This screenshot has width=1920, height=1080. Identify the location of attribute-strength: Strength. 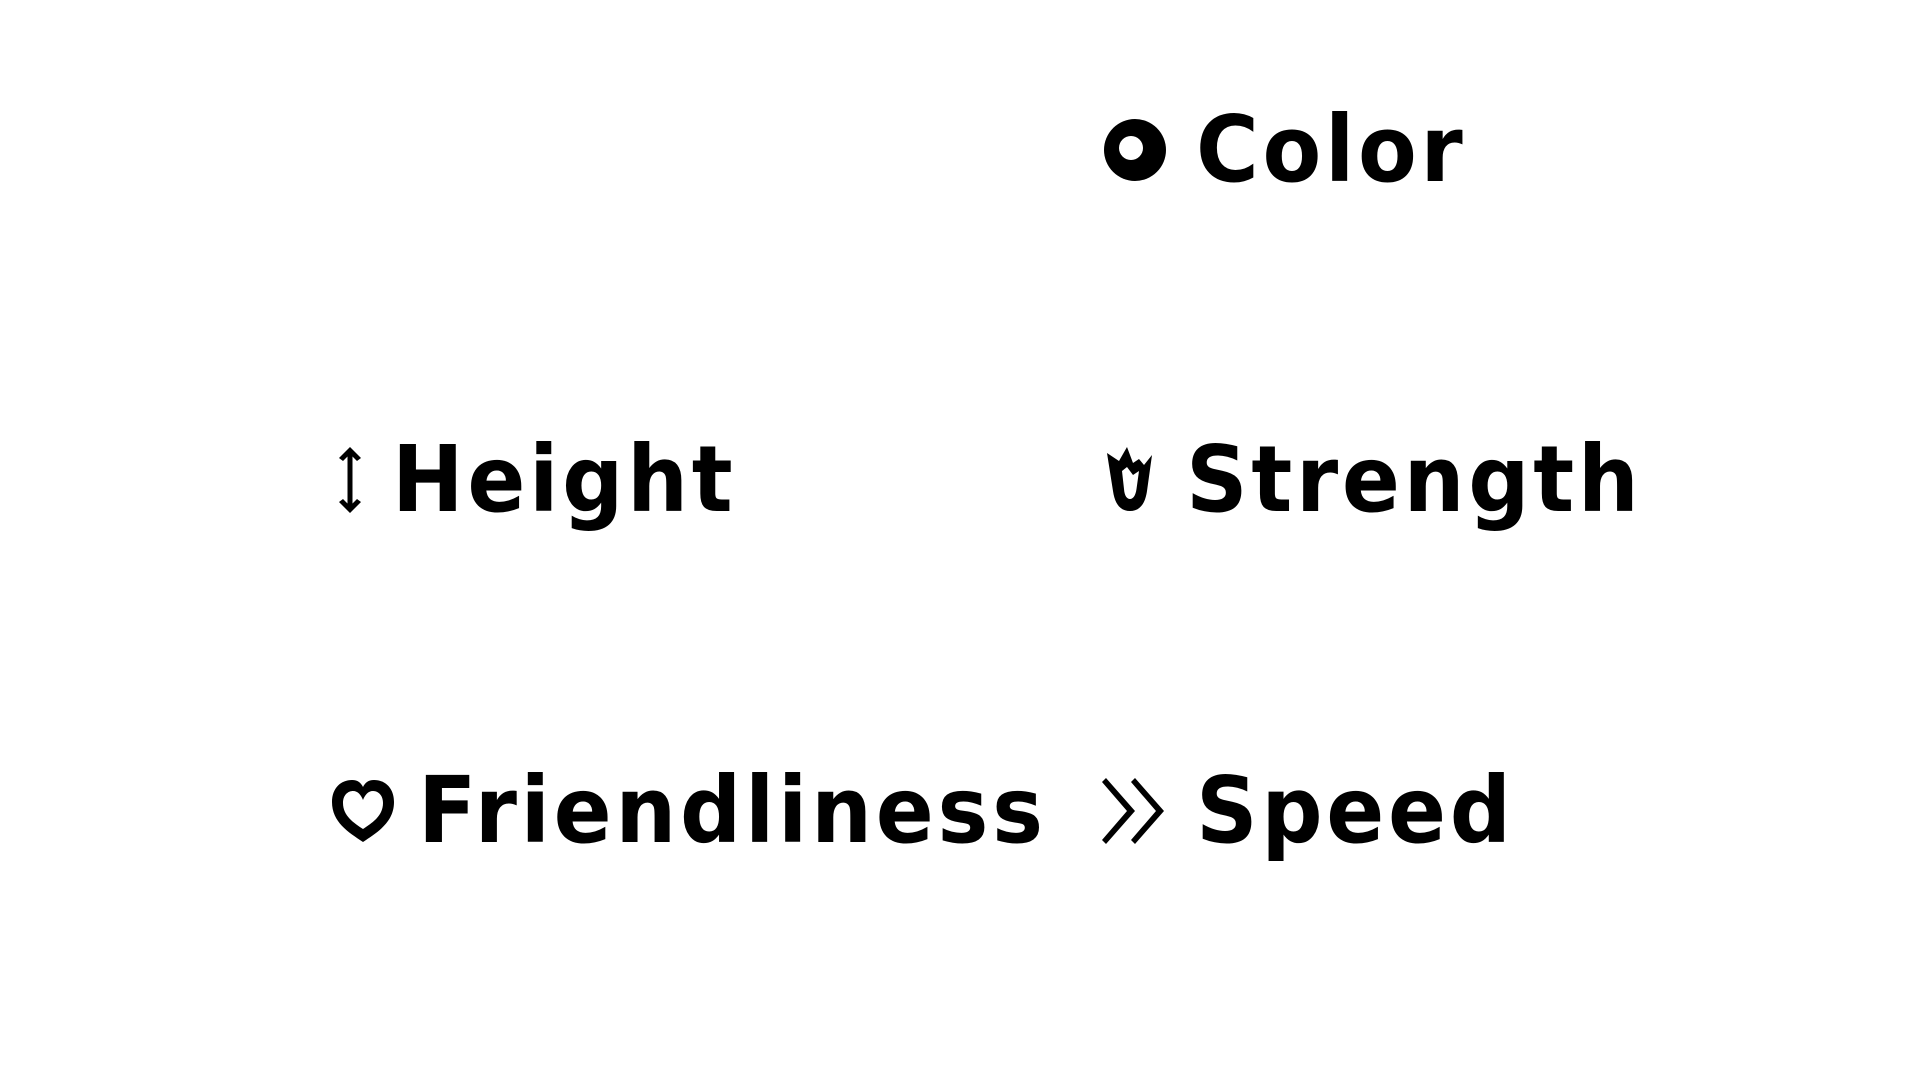
(1389, 479).